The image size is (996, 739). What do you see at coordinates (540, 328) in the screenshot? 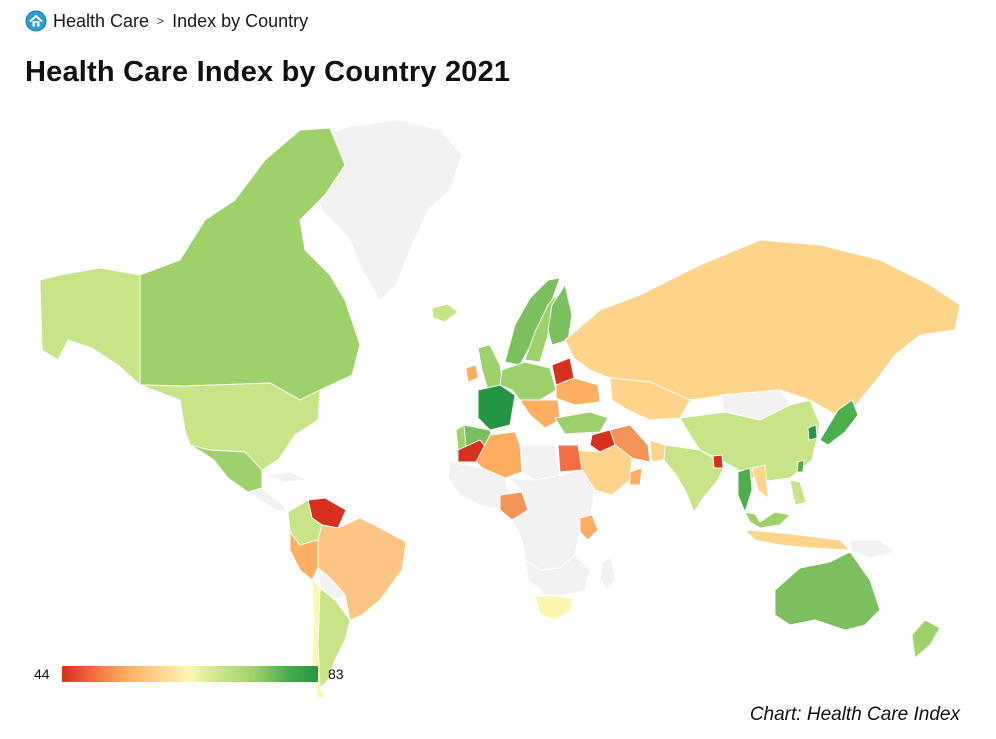
I see `country-sweden` at bounding box center [540, 328].